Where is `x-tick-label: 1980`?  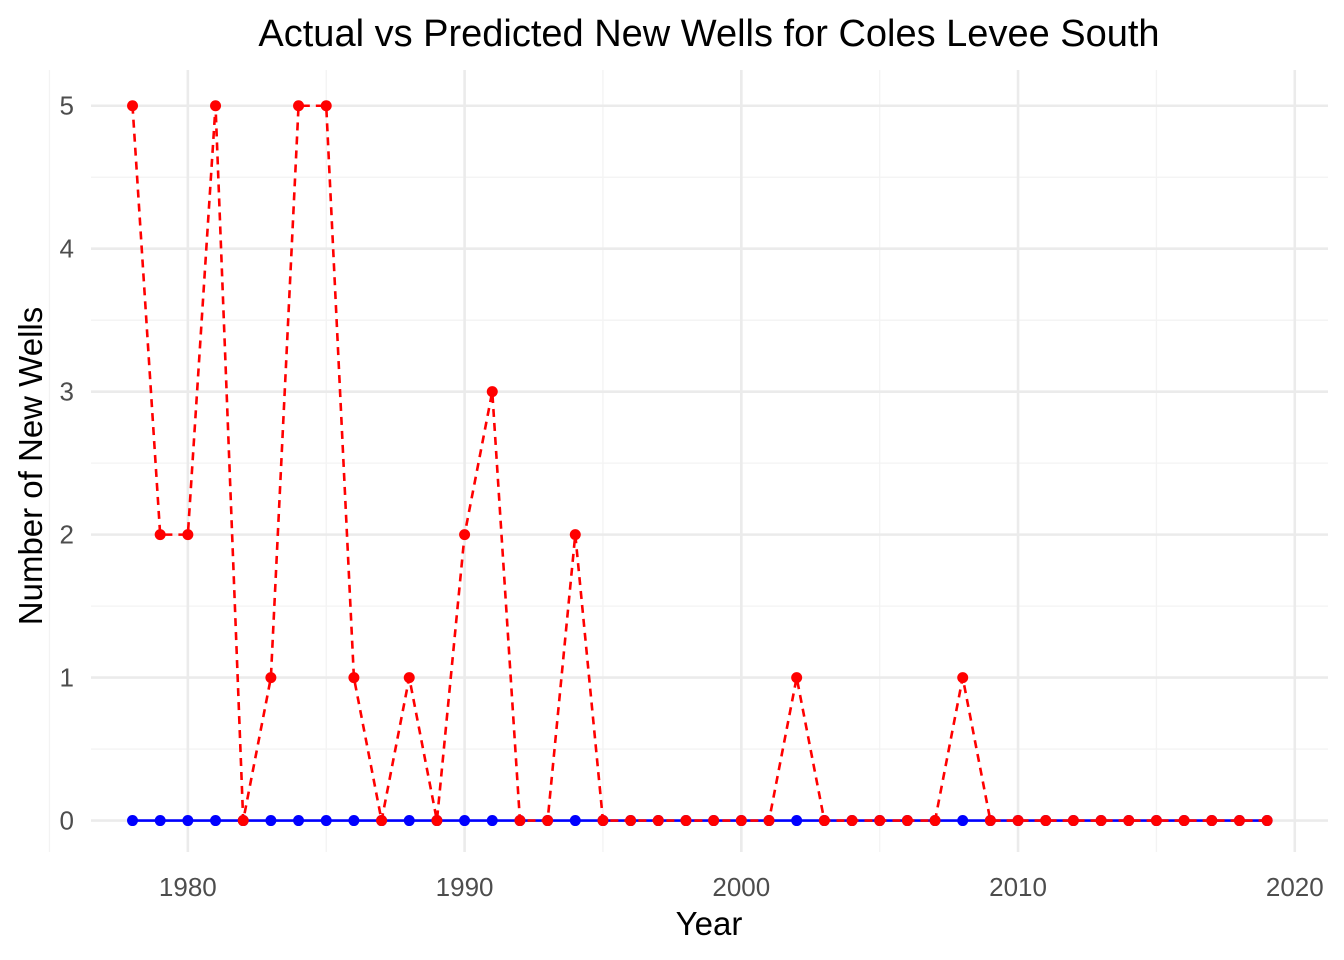 x-tick-label: 1980 is located at coordinates (188, 887).